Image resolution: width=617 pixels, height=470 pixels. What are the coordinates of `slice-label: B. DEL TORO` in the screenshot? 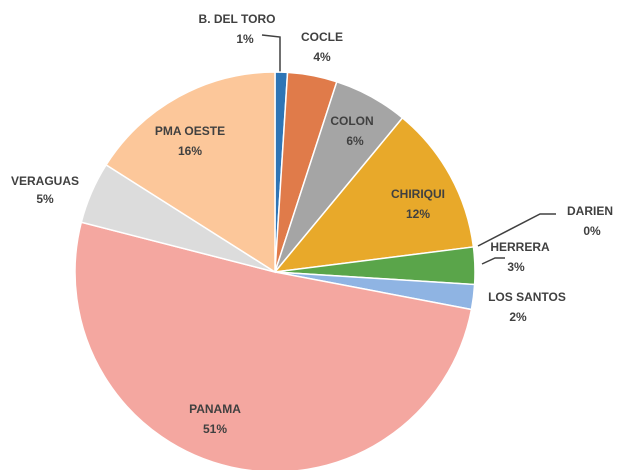 It's located at (237, 19).